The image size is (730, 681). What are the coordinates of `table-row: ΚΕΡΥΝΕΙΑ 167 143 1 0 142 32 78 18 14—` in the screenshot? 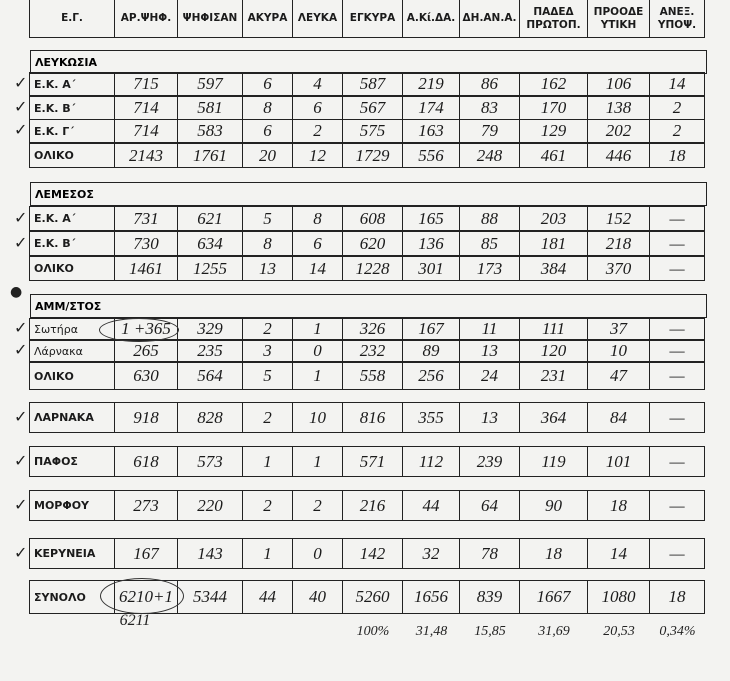 It's located at (365, 553).